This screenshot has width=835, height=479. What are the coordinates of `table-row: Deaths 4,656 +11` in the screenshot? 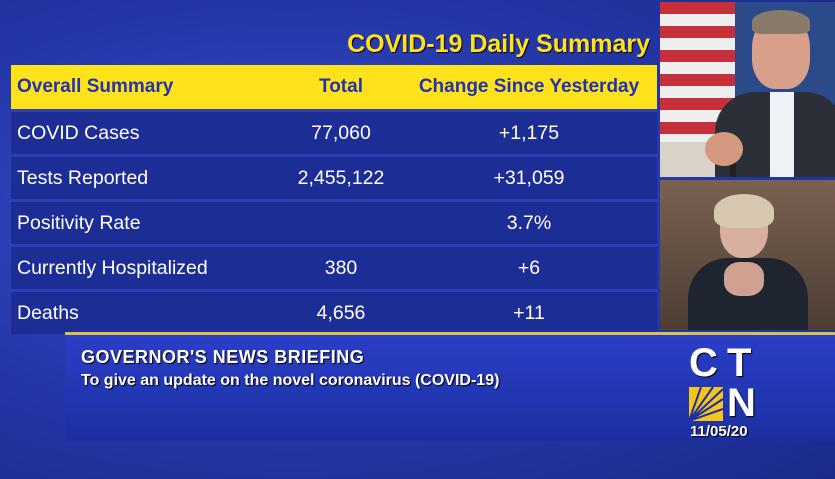 It's located at (334, 311).